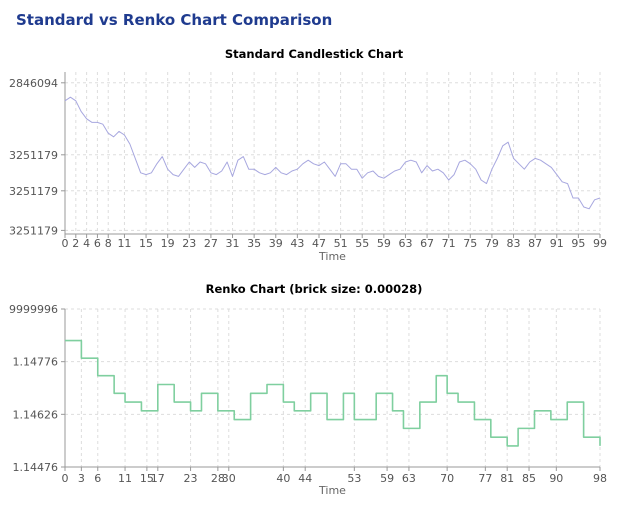  What do you see at coordinates (314, 289) in the screenshot?
I see `renko-chart-title: Renko Chart (brick size: 0.00028)` at bounding box center [314, 289].